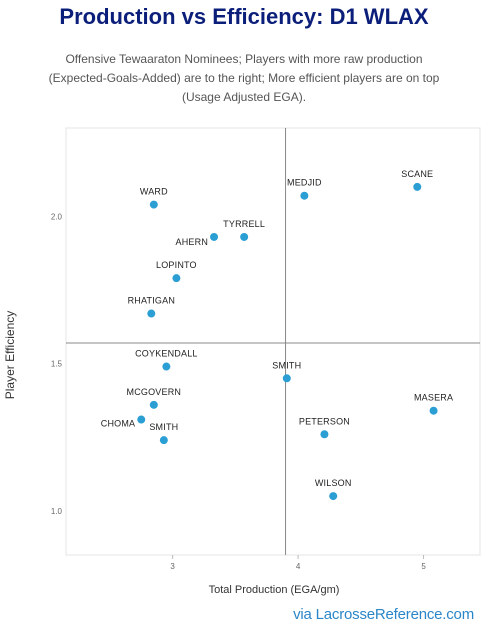  Describe the element at coordinates (57, 511) in the screenshot. I see `y-tick-label: 1.0` at that location.